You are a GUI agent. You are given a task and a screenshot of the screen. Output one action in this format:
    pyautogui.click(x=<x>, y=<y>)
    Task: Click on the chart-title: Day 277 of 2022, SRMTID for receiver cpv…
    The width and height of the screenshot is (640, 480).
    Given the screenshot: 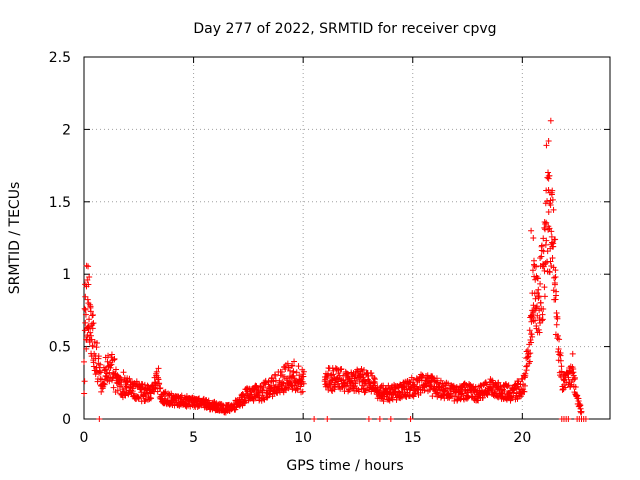 What is the action you would take?
    pyautogui.click(x=344, y=29)
    